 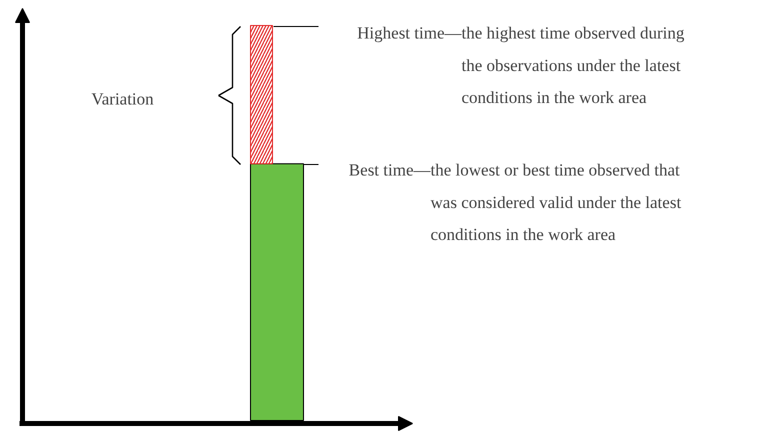 I want to click on text: Variation, so click(x=122, y=99).